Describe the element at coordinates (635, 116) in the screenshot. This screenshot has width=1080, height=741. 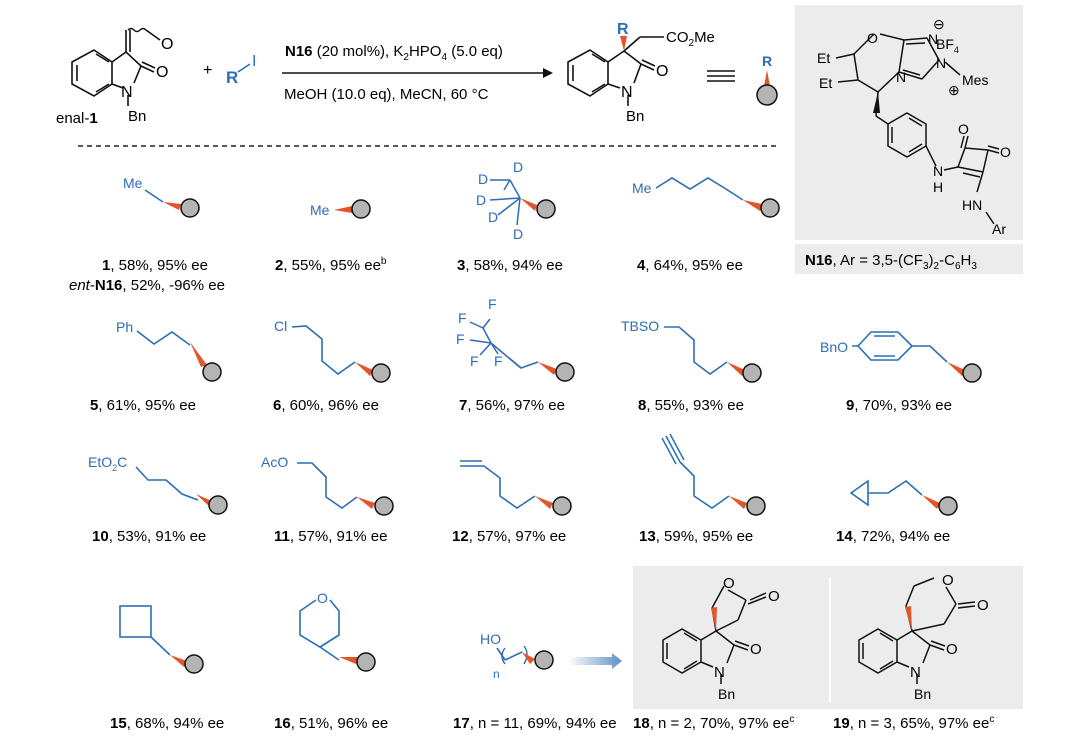
I see `product-bn: Bn` at that location.